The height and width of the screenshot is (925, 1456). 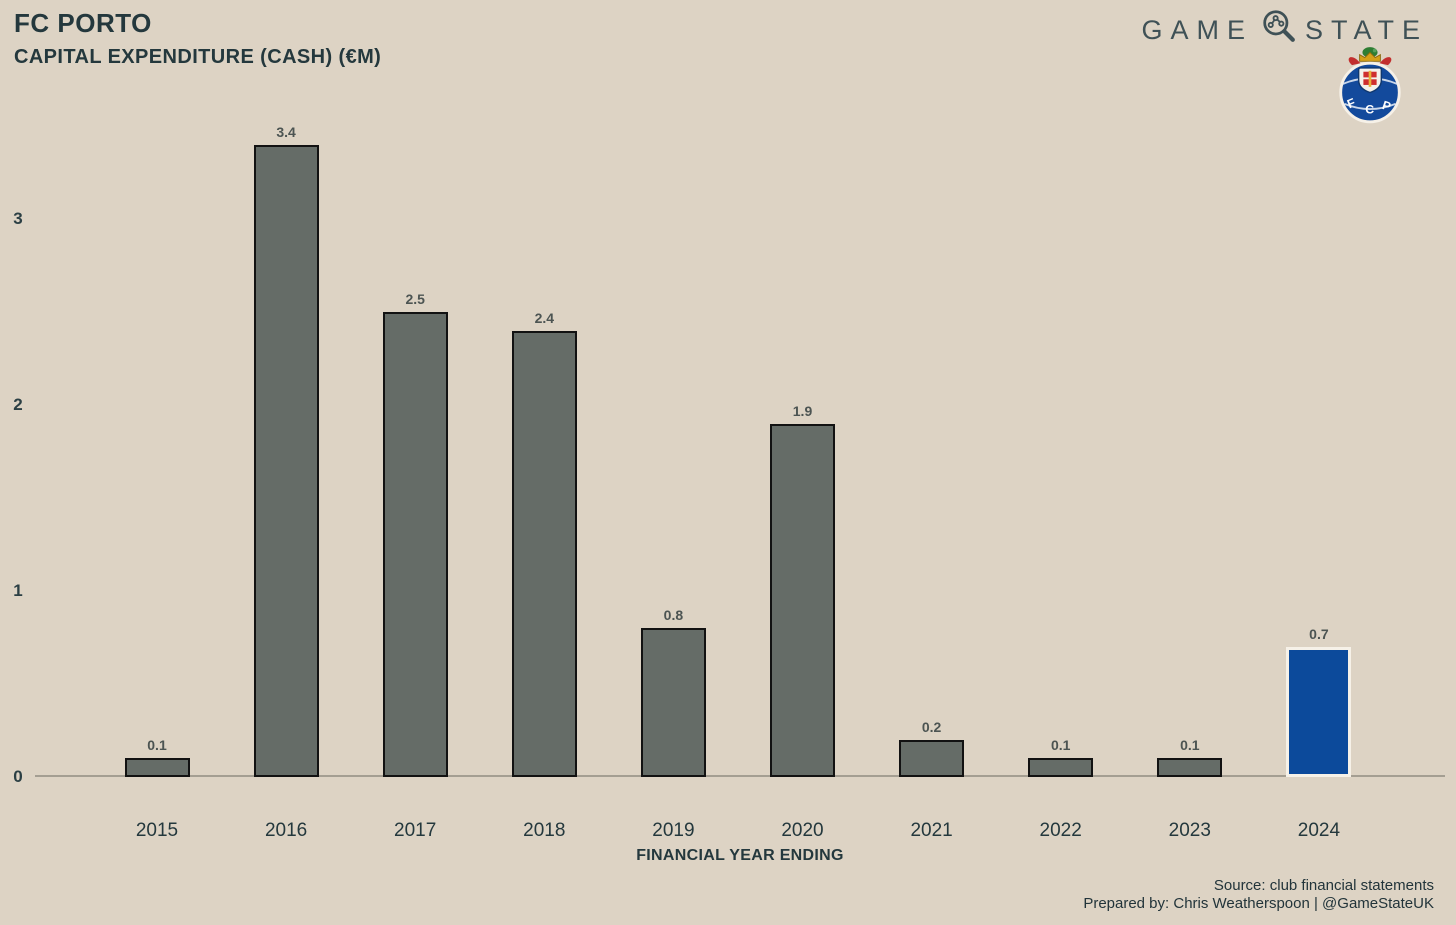 What do you see at coordinates (83, 23) in the screenshot?
I see `page-title: FC PORTO` at bounding box center [83, 23].